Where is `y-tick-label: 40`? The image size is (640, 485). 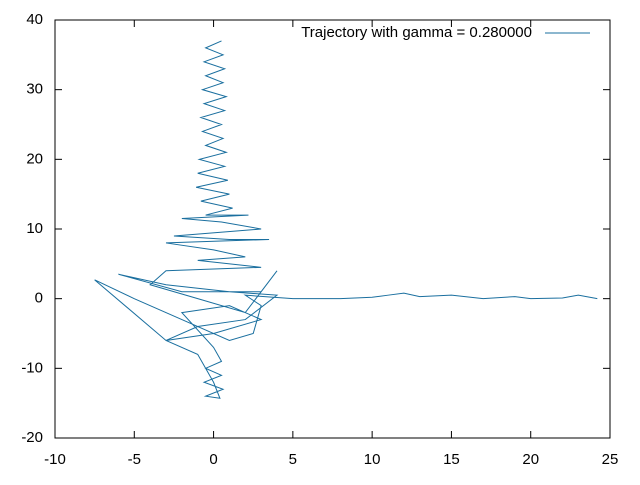 y-tick-label: 40 is located at coordinates (34, 19).